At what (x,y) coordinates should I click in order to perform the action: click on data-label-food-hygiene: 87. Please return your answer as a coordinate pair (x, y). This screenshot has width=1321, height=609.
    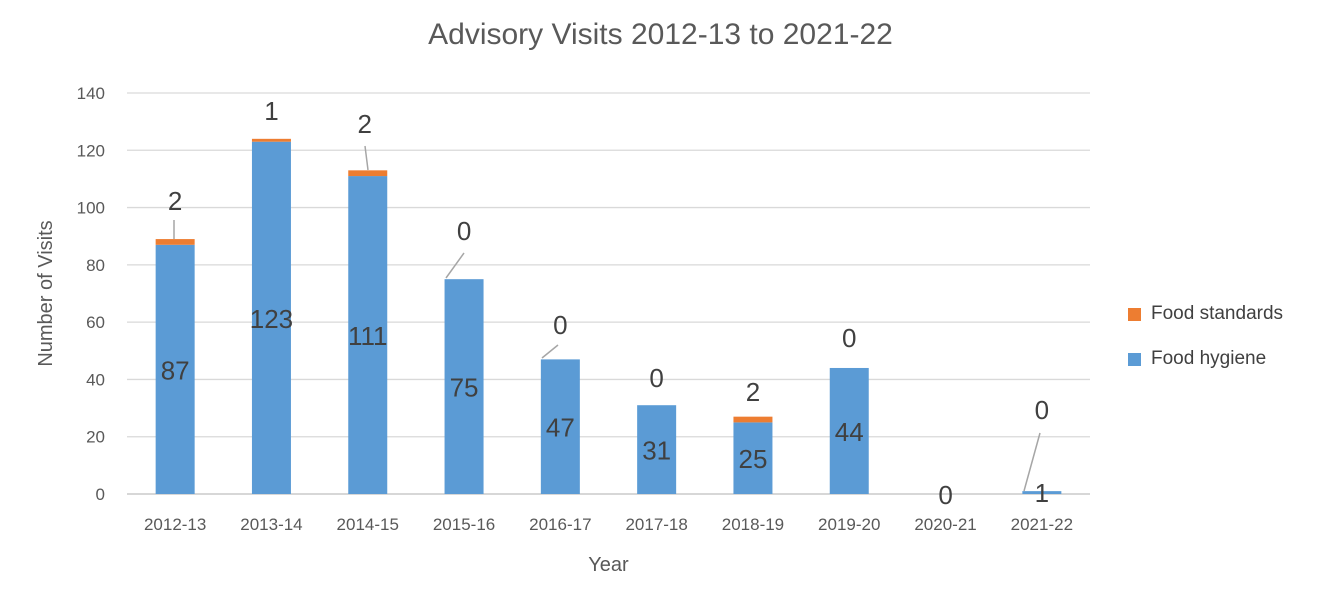
    Looking at the image, I should click on (175, 370).